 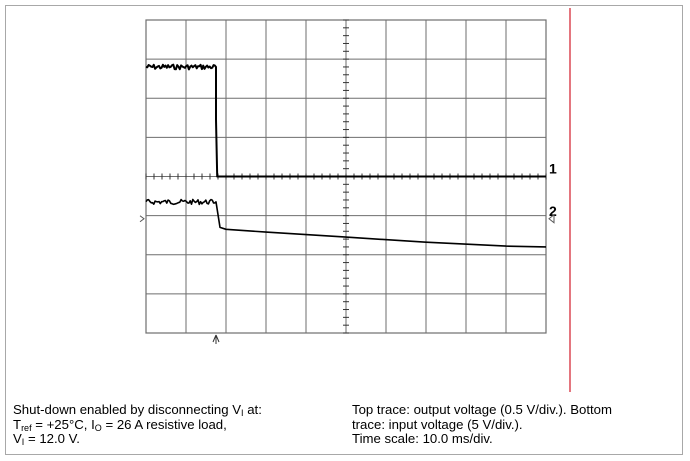 What do you see at coordinates (553, 169) in the screenshot?
I see `channel-1-label: 1` at bounding box center [553, 169].